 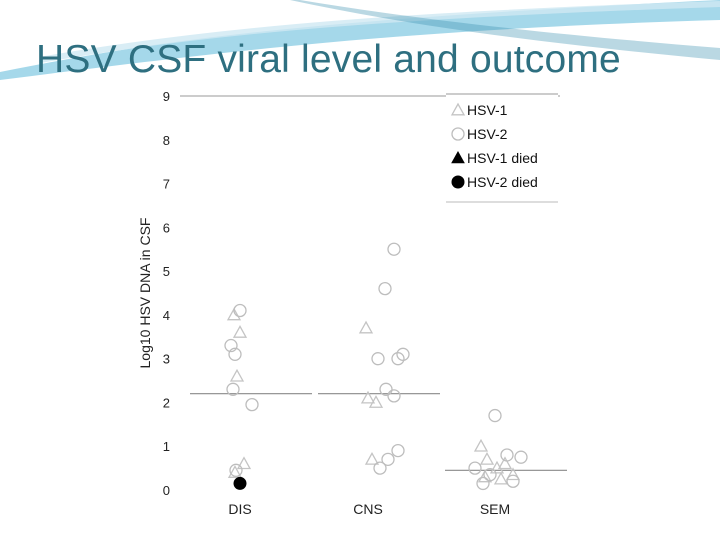 What do you see at coordinates (502, 158) in the screenshot?
I see `legend-label: HSV-1 died` at bounding box center [502, 158].